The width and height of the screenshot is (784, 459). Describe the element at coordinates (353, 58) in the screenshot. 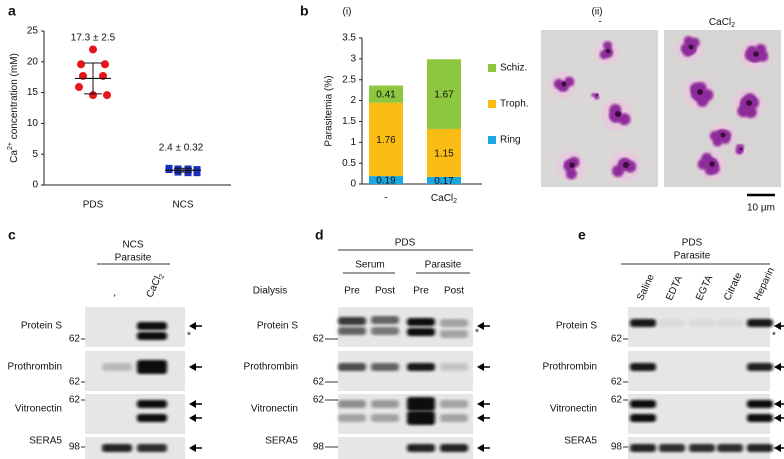

I see `y-tick-label: 3` at that location.